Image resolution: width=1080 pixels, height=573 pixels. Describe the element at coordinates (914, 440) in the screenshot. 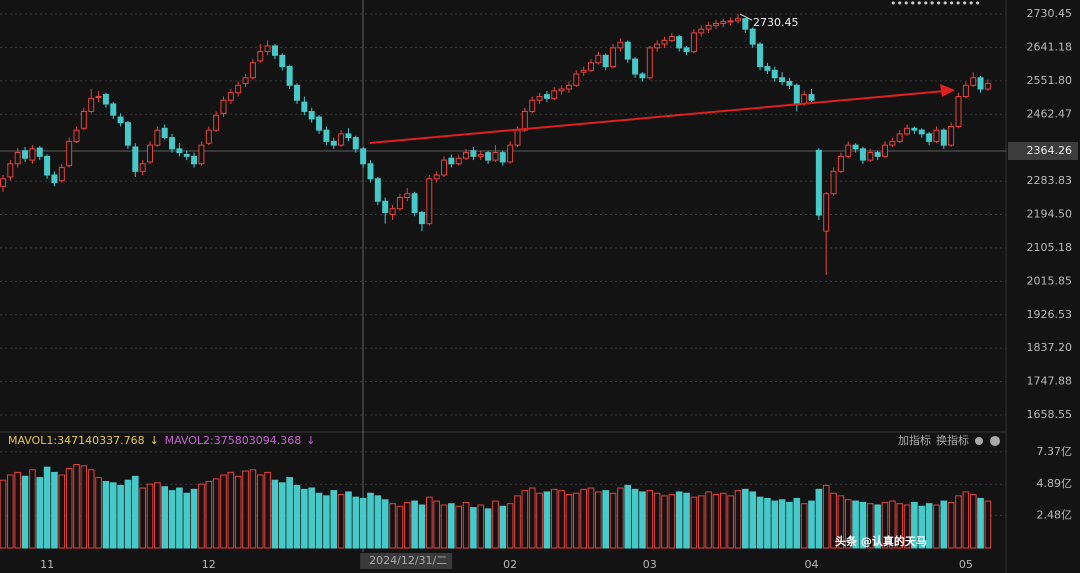

I see `toolbar-add: 加指标` at that location.